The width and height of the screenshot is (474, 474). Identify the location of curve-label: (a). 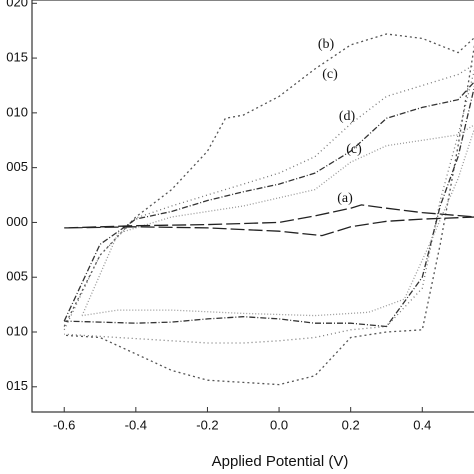
(345, 198).